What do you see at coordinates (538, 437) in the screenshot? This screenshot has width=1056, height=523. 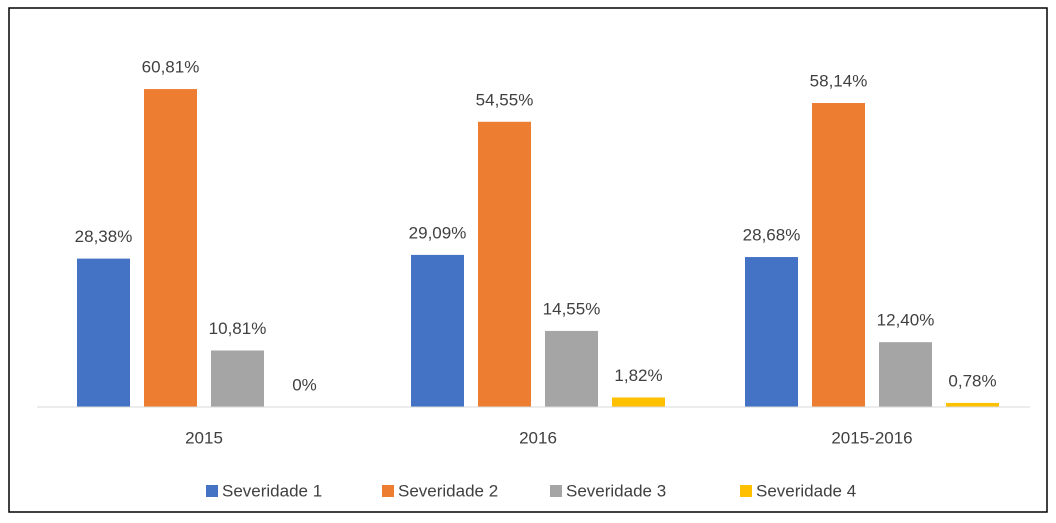 I see `x-tick-label: 2016` at bounding box center [538, 437].